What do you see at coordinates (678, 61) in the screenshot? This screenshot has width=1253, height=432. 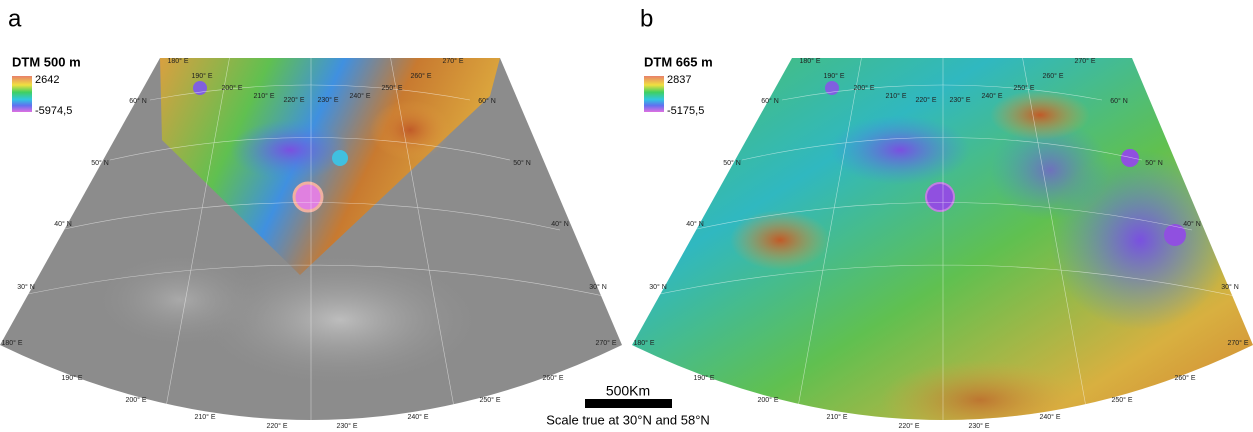 I see `dtm-title: DTM 665 m` at bounding box center [678, 61].